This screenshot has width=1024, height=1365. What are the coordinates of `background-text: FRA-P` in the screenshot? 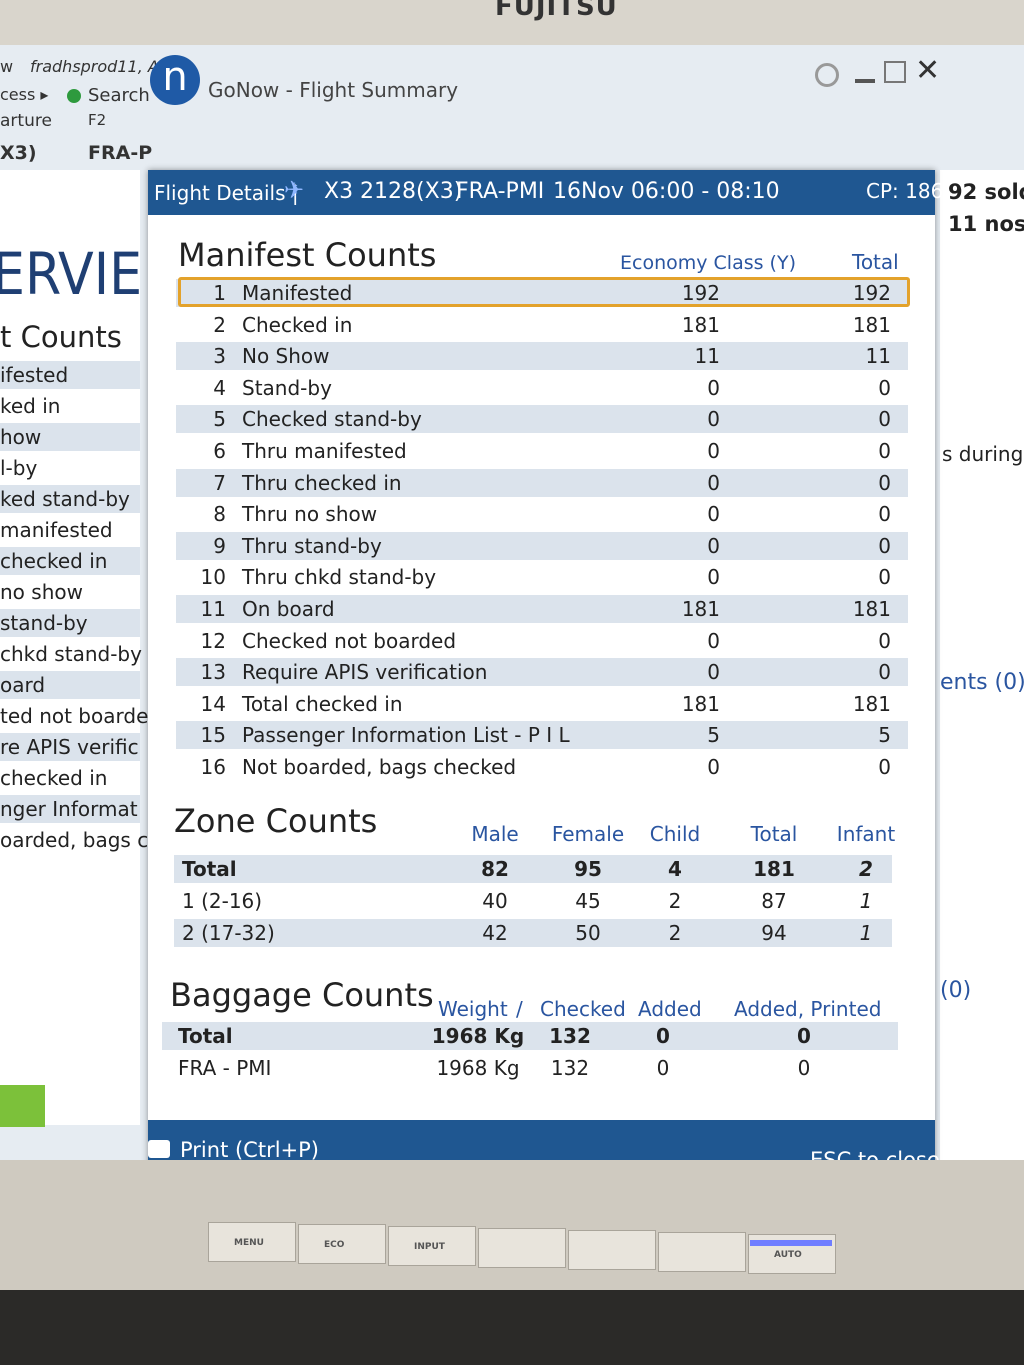 It's located at (120, 153).